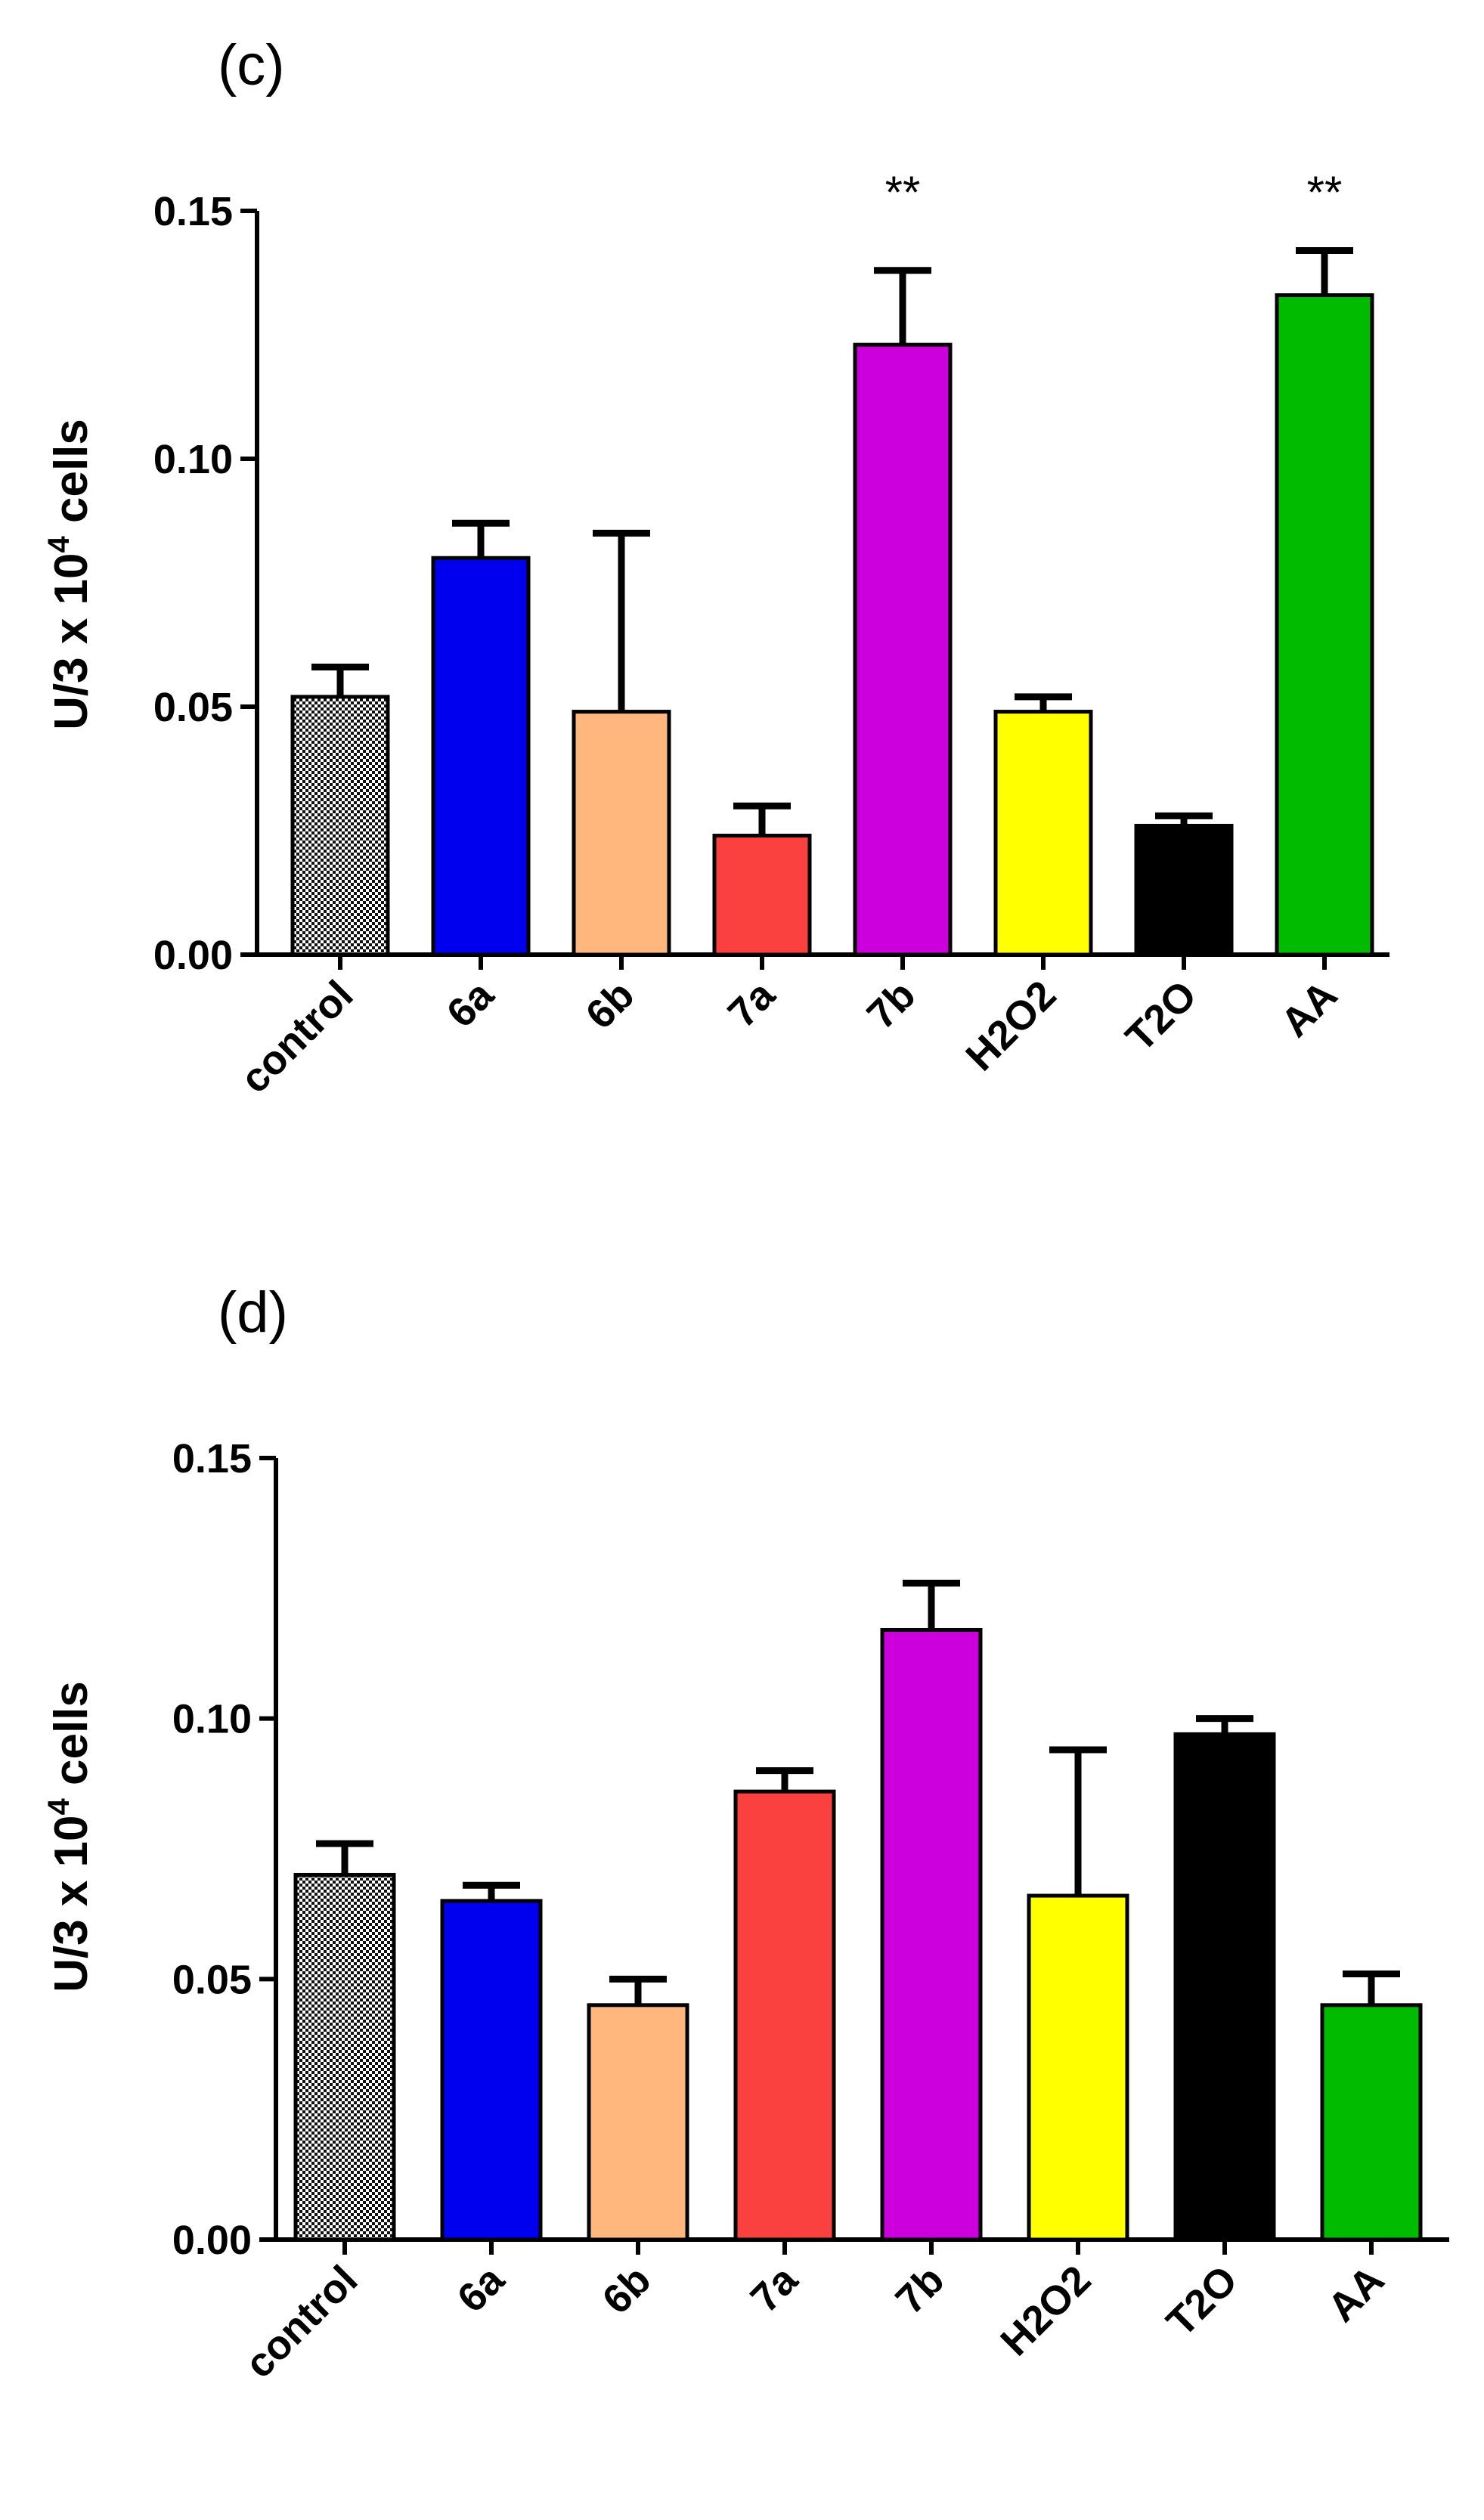 The height and width of the screenshot is (2520, 1484). I want to click on significance-marks: ** **, so click(1114, 192).